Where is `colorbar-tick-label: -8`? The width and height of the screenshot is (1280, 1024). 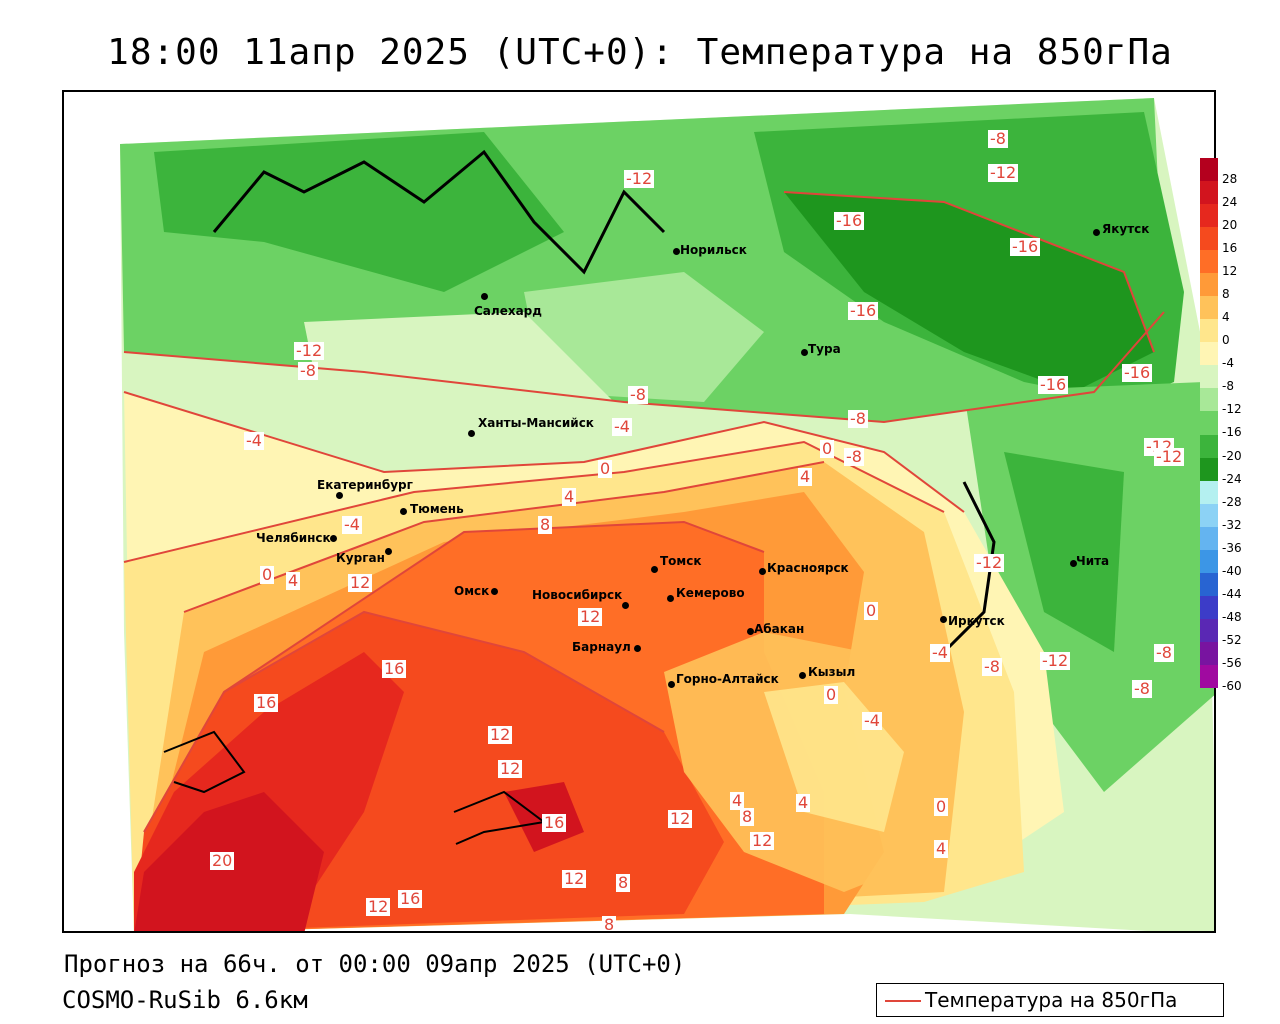
colorbar-tick-label: -8 is located at coordinates (1228, 386).